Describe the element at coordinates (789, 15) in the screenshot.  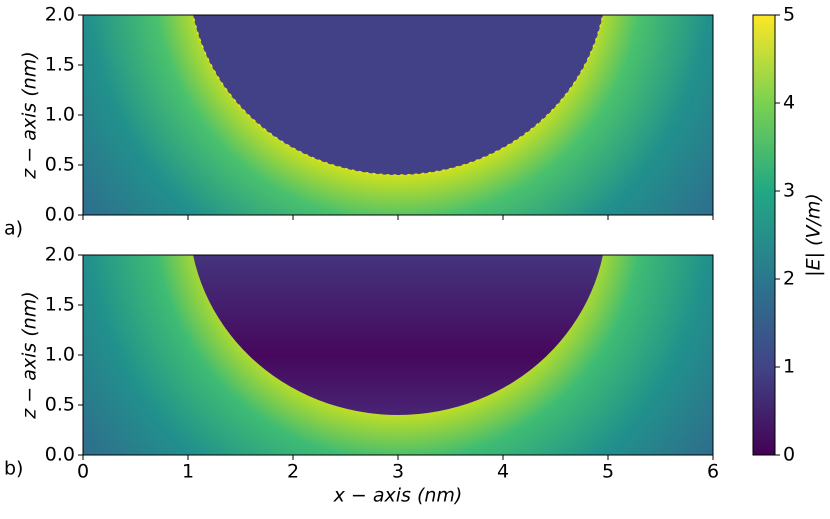
I see `colorbar-tick-label: 5` at that location.